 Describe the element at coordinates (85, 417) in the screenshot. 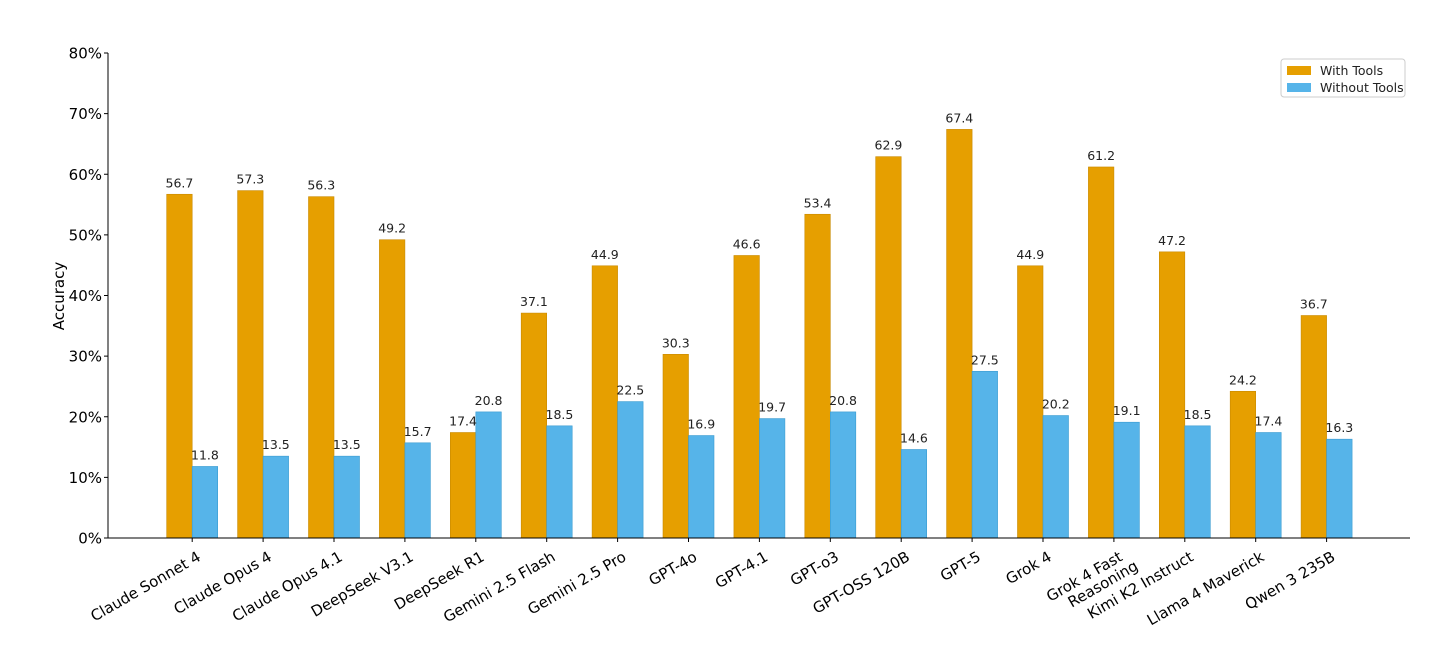

I see `y-tick-label: 20%` at that location.